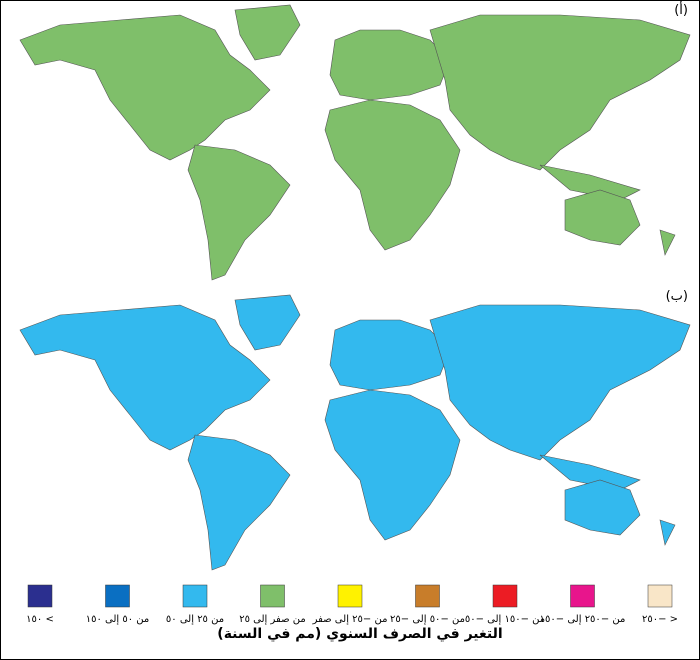  I want to click on panel-label: (أ), so click(681, 9).